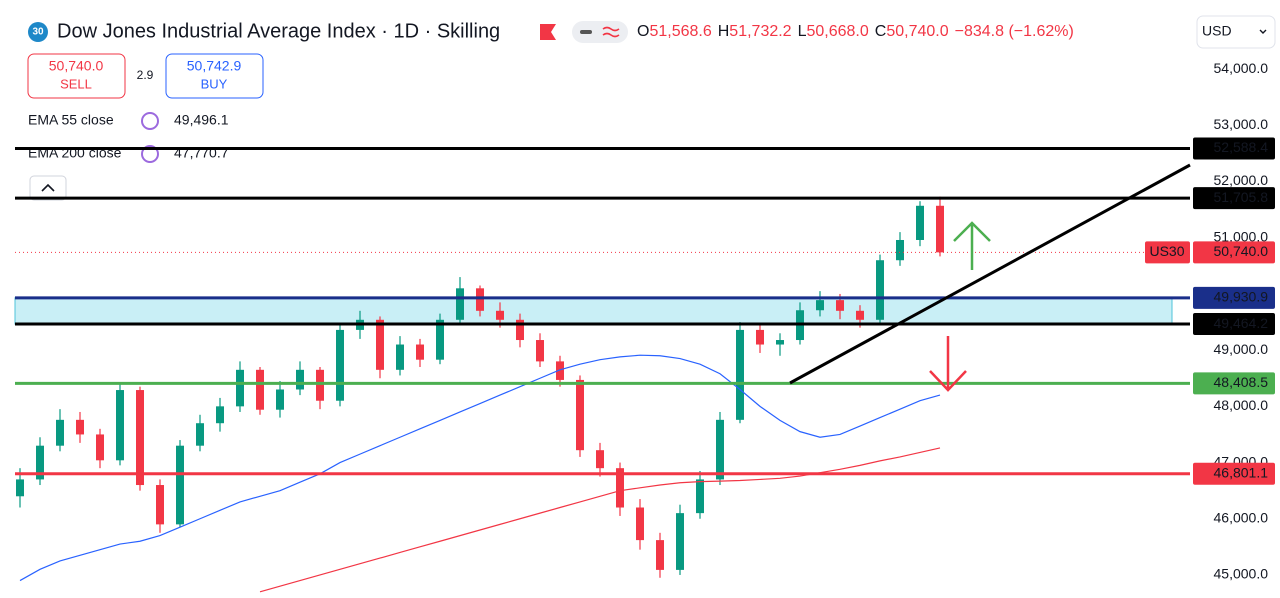 The image size is (1280, 598). What do you see at coordinates (990, 274) in the screenshot?
I see `trend-line` at bounding box center [990, 274].